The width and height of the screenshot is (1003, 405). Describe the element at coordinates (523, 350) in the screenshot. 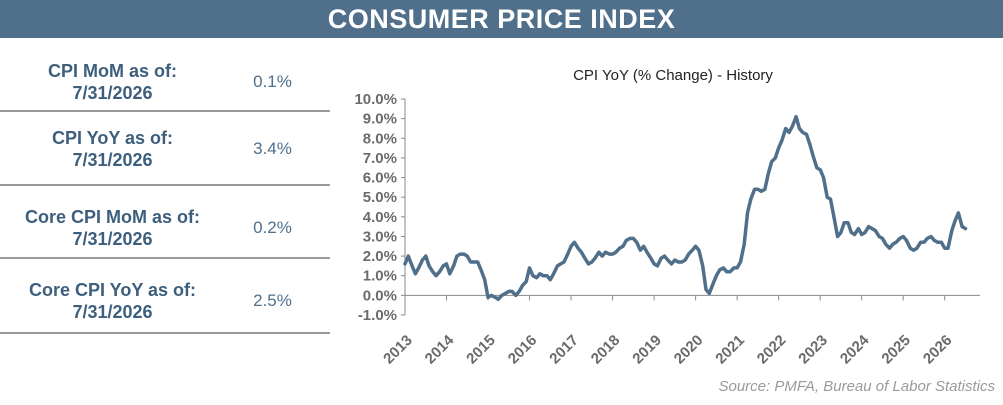

I see `x-tick-label: 2016` at that location.